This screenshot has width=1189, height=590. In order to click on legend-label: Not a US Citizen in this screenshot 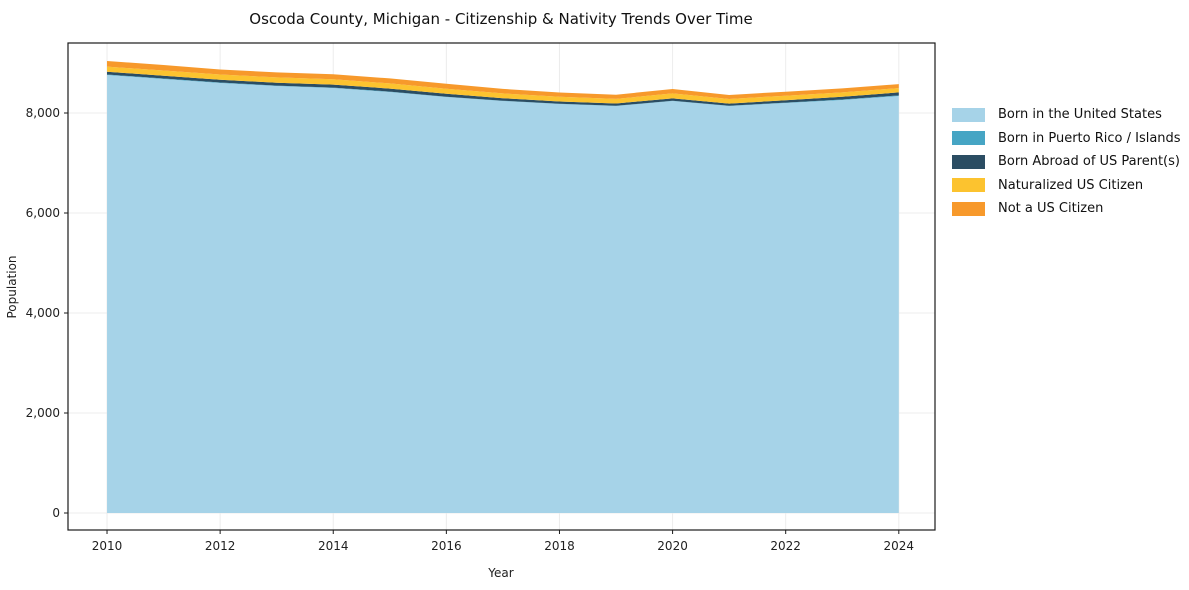, I will do `click(1051, 209)`.